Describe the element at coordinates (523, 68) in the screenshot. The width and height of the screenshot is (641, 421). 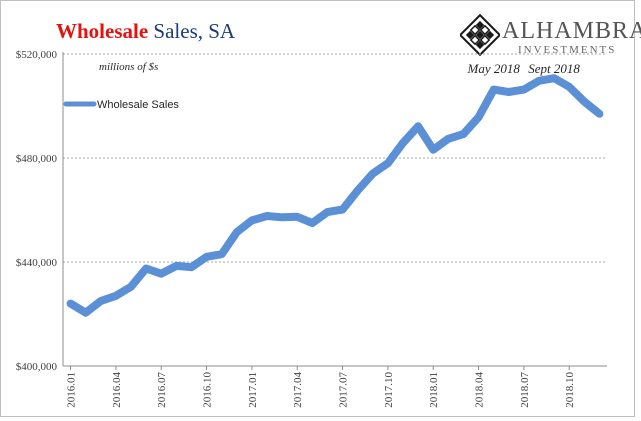
I see `annotations: May 2018 Sept 2018` at that location.